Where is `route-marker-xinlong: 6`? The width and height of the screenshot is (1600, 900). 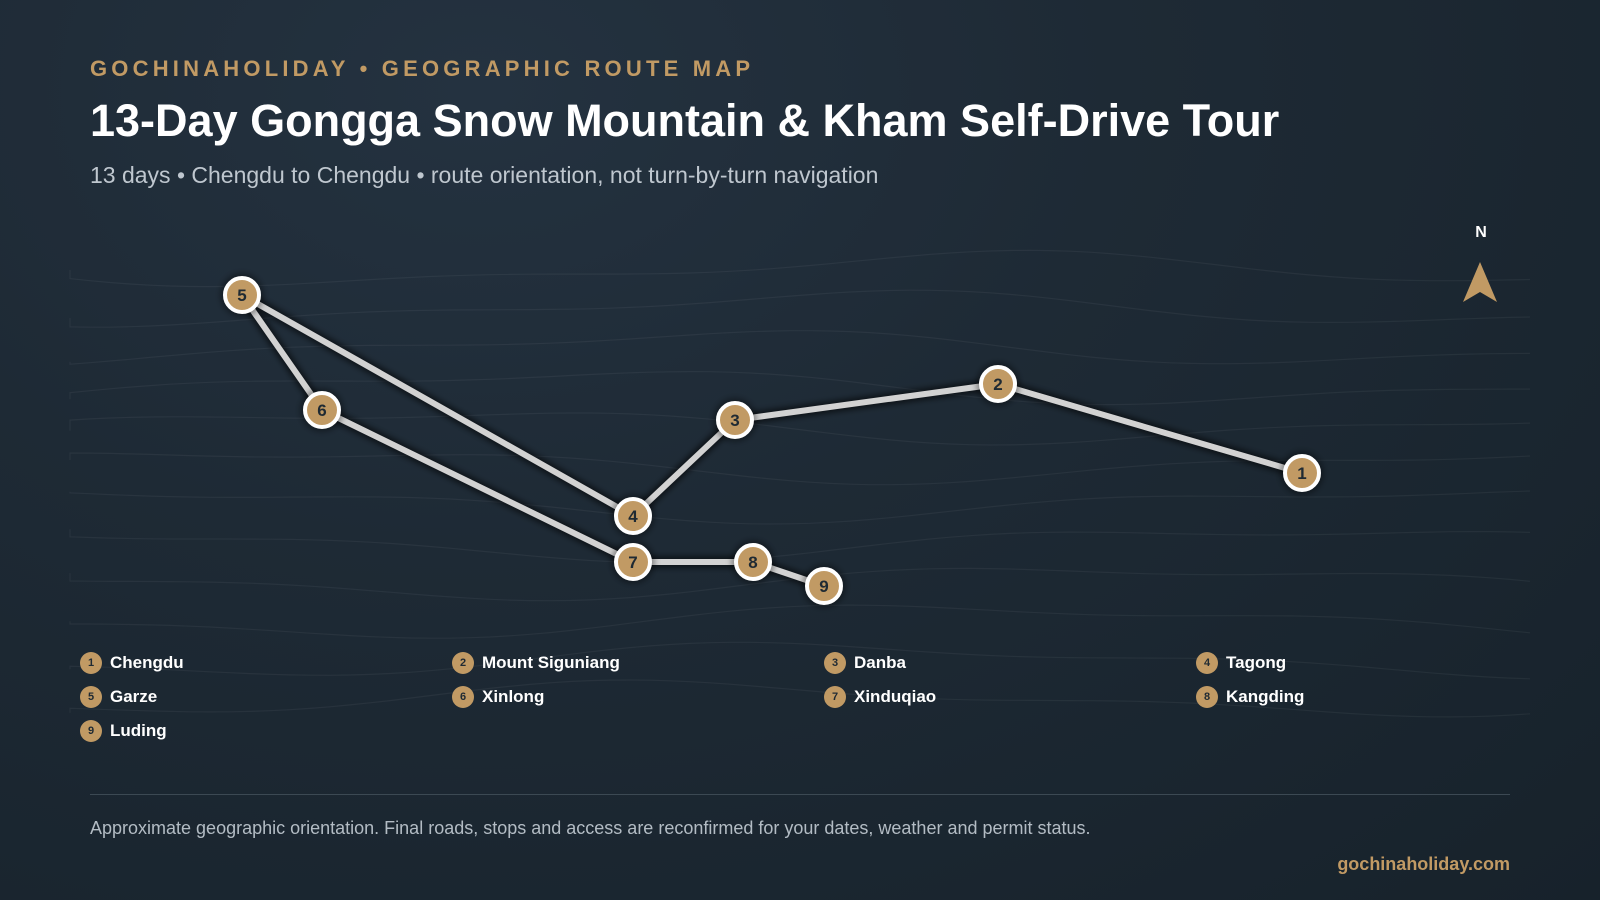
route-marker-xinlong: 6 is located at coordinates (322, 410).